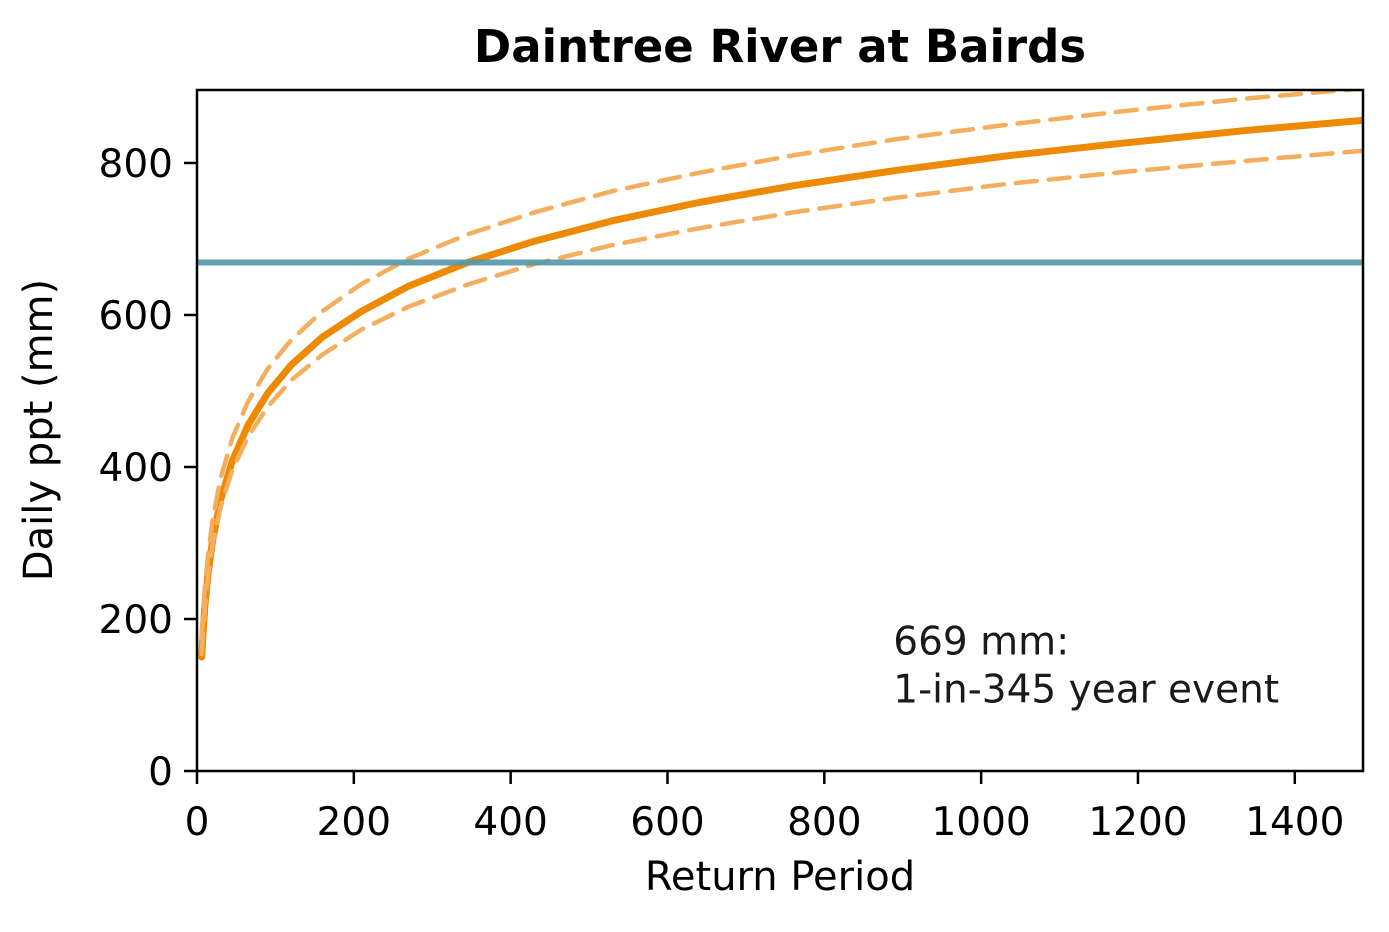 The height and width of the screenshot is (932, 1389). I want to click on x-axis-label: Return Period, so click(780, 877).